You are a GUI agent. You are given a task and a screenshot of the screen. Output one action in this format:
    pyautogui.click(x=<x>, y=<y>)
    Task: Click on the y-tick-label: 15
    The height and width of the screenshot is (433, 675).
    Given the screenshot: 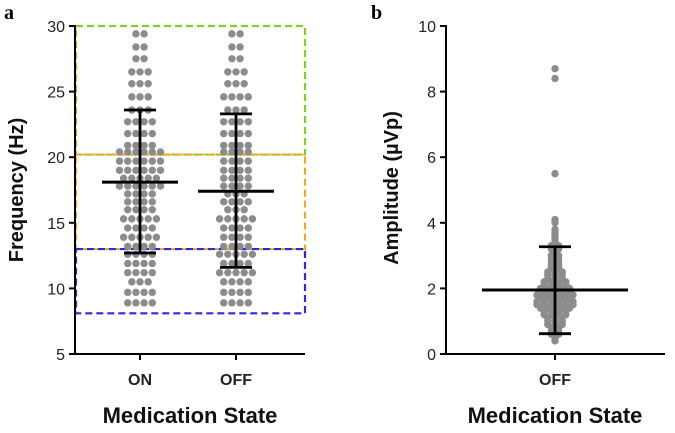 What is the action you would take?
    pyautogui.click(x=56, y=224)
    